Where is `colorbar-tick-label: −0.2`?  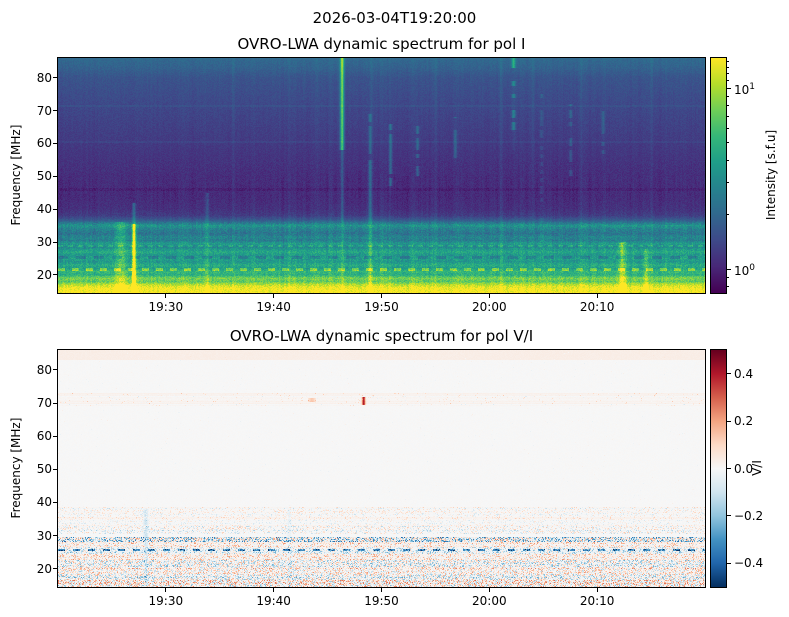
colorbar-tick-label: −0.2 is located at coordinates (749, 515).